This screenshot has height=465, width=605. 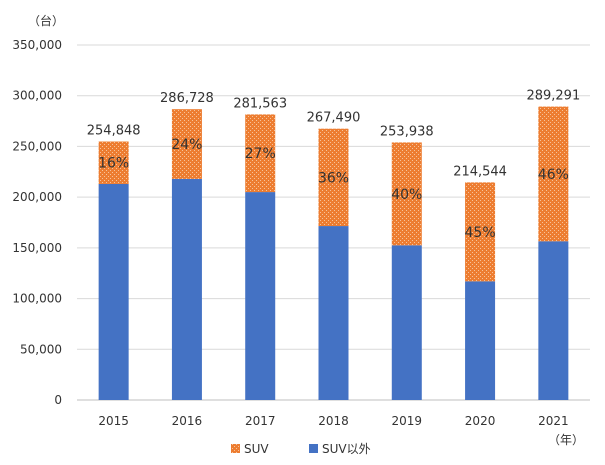 I want to click on bar-suv-2016, so click(x=186, y=144).